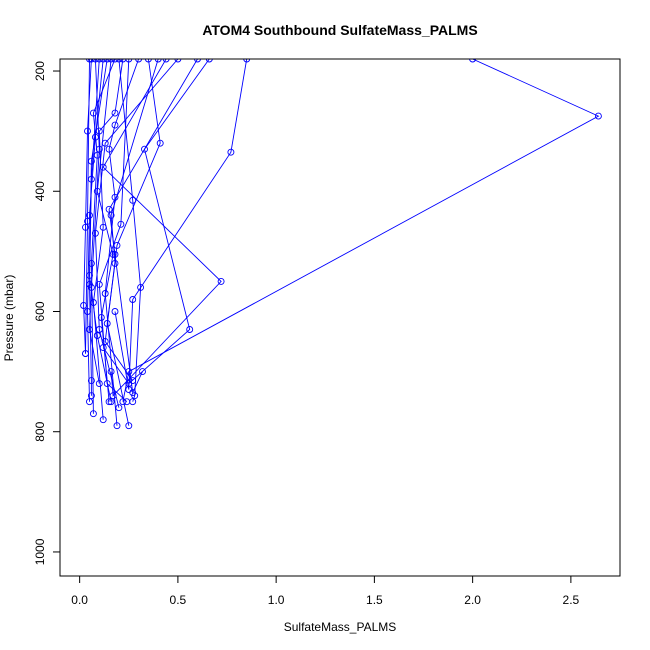  I want to click on x-tick-label: 0.5, so click(178, 600).